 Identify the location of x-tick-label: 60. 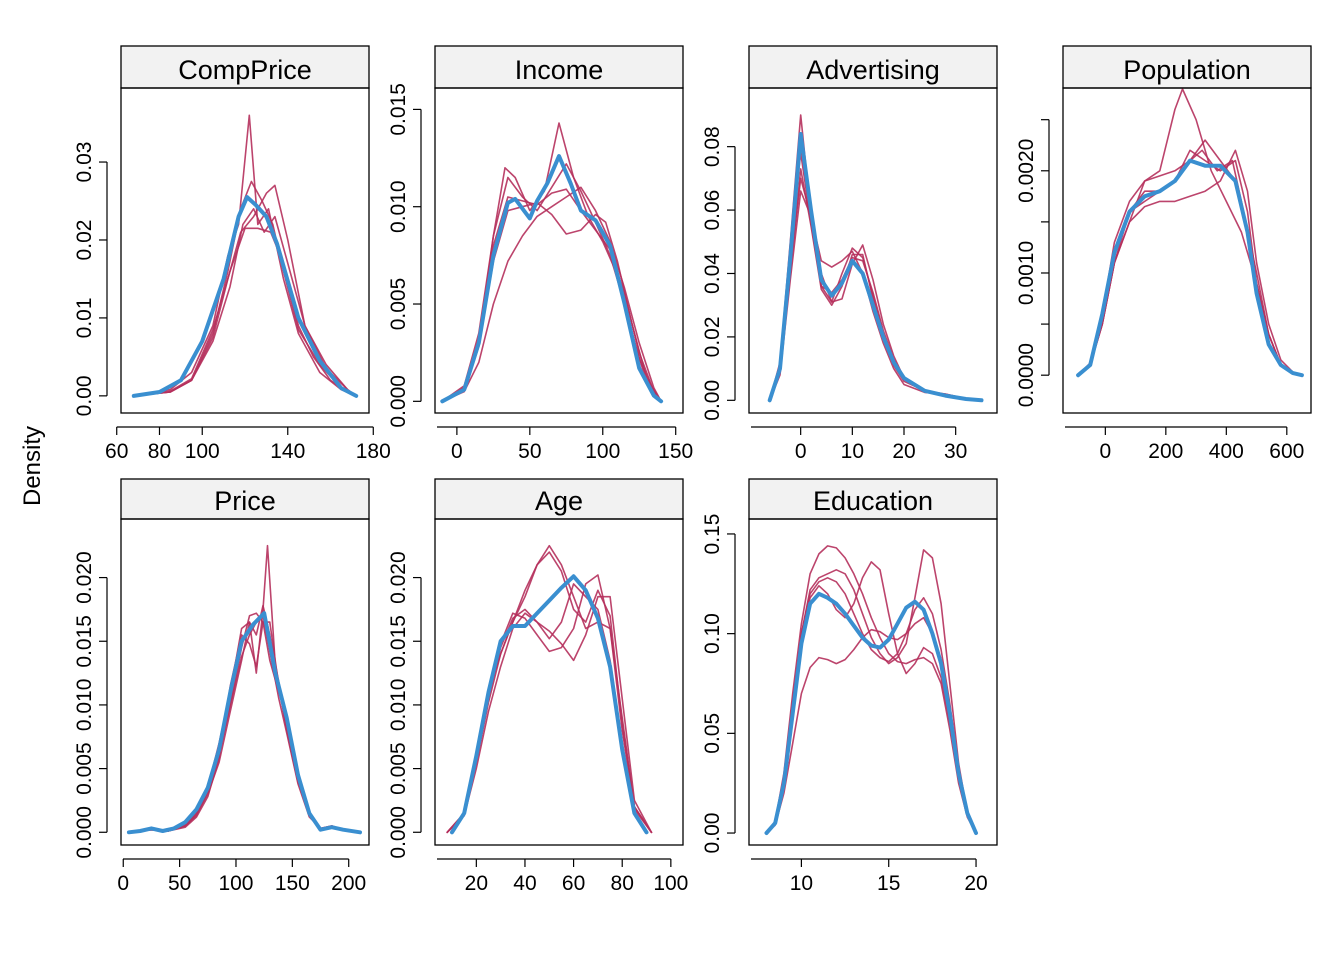
(573, 883).